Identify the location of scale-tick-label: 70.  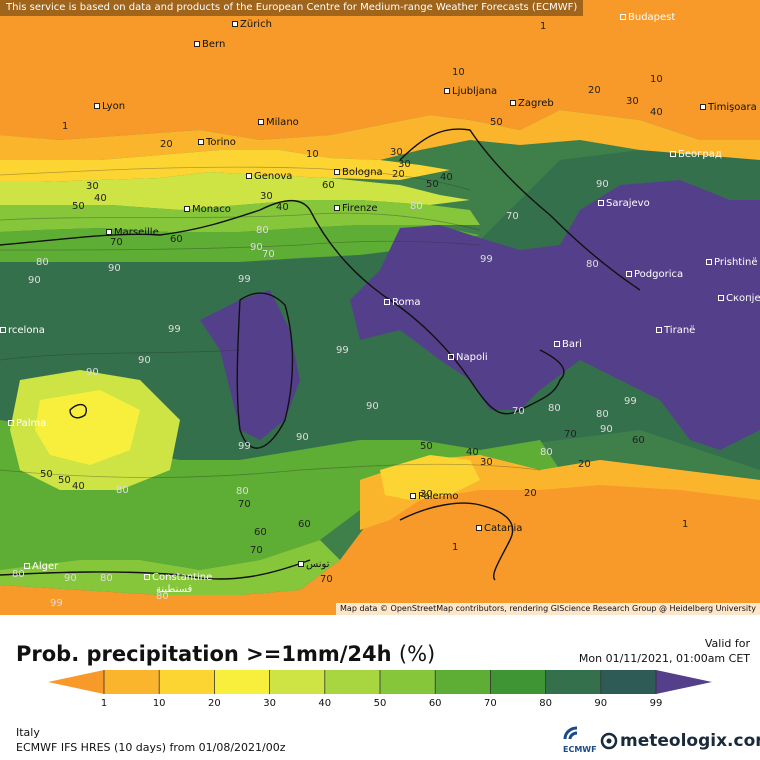
(490, 703).